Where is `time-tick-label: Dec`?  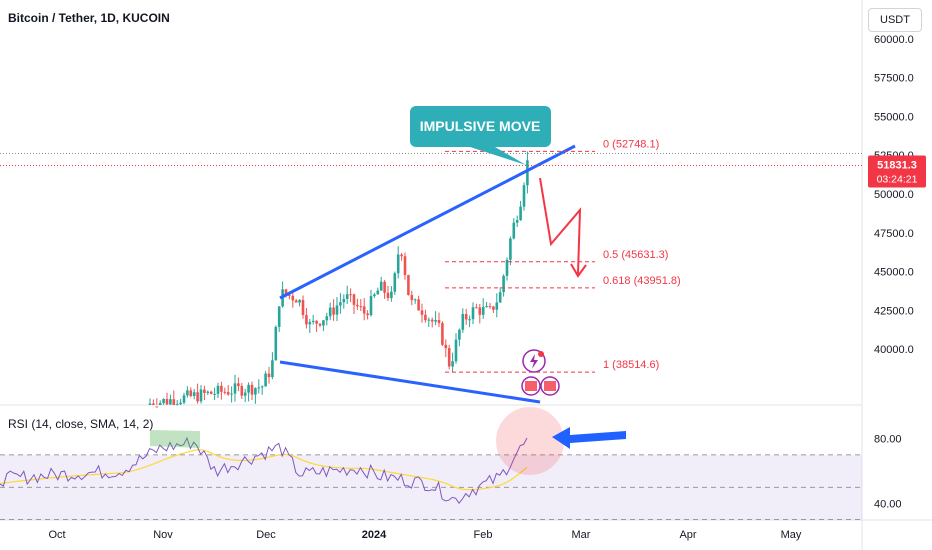 time-tick-label: Dec is located at coordinates (266, 535).